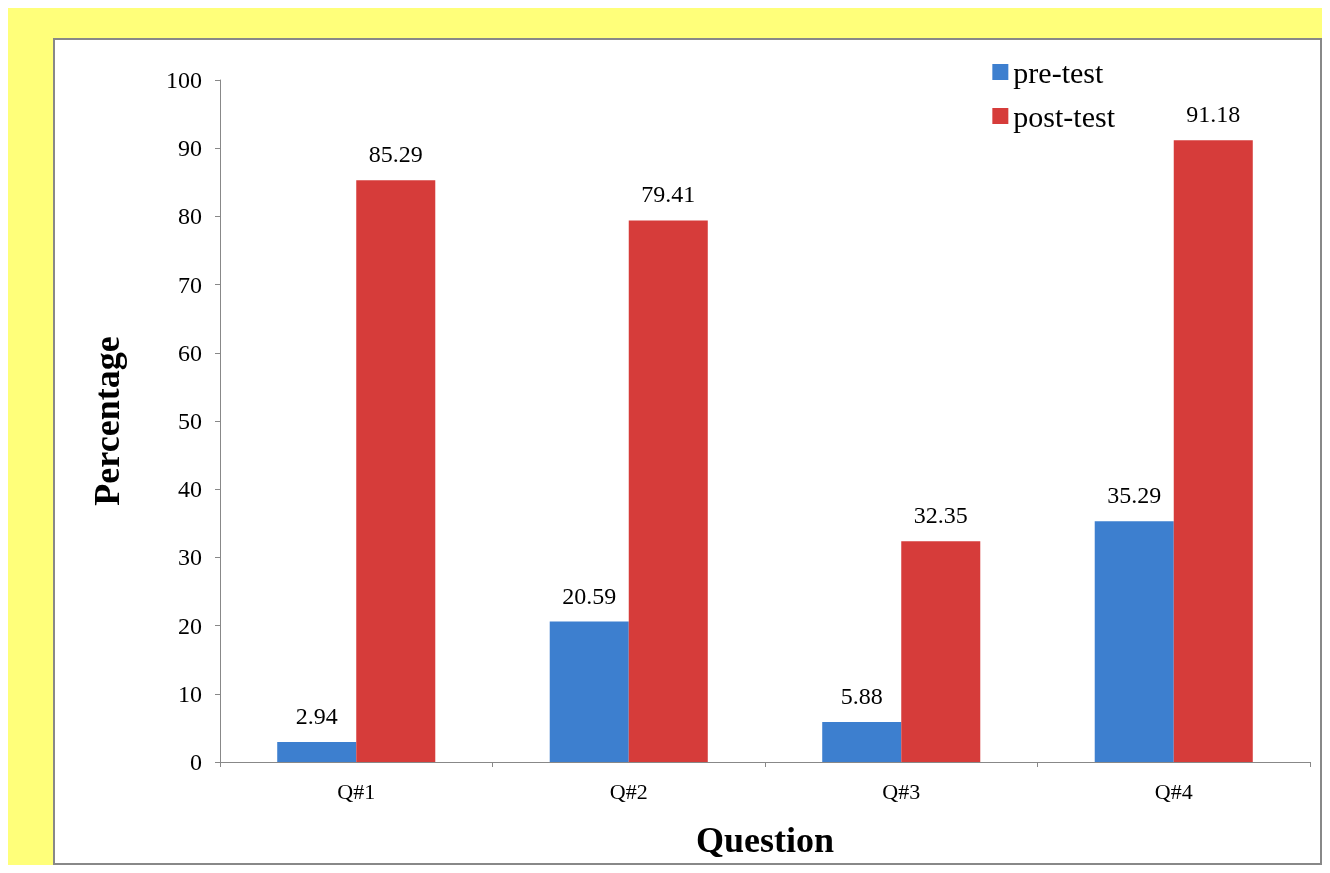 The width and height of the screenshot is (1330, 873). What do you see at coordinates (589, 595) in the screenshot?
I see `data-label: 20.59` at bounding box center [589, 595].